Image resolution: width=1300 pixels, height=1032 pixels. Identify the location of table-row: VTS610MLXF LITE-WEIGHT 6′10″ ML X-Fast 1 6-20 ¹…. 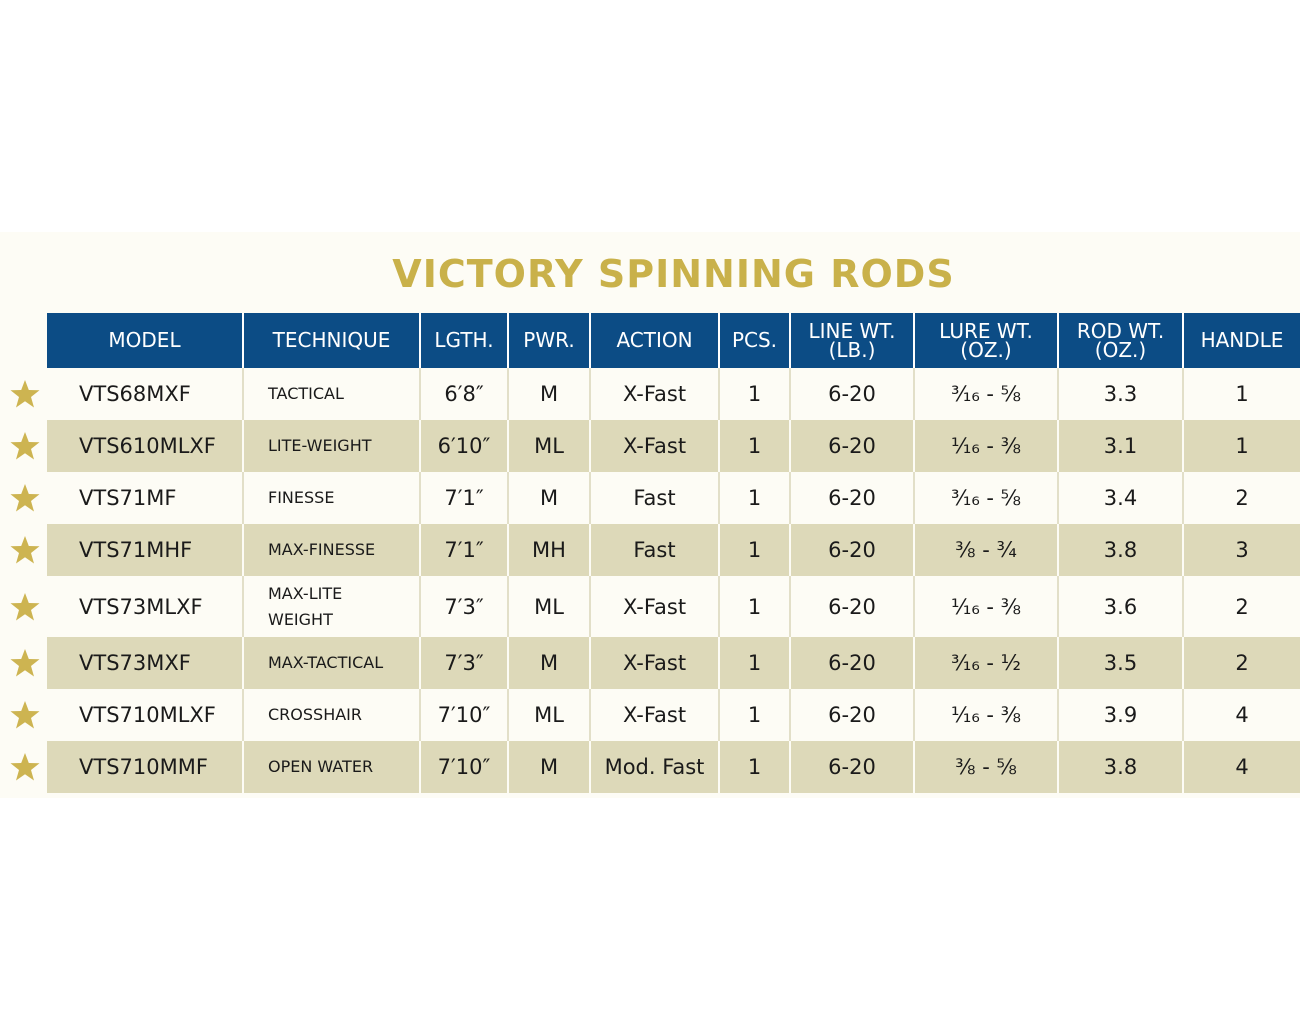
(673, 446).